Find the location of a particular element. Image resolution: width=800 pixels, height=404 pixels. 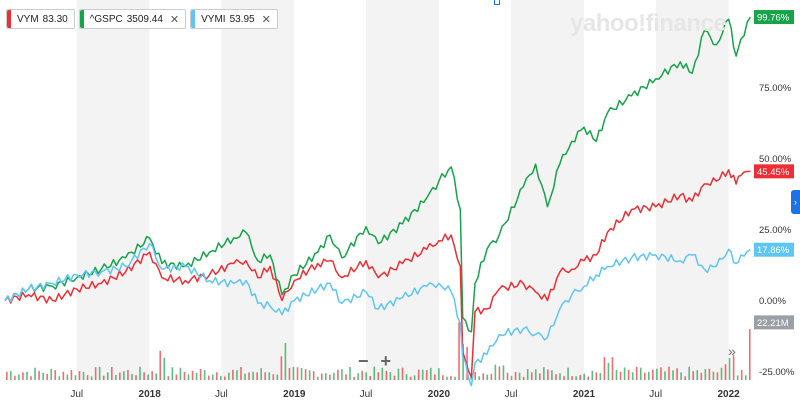

x-tick-label: 2018 is located at coordinates (150, 394).